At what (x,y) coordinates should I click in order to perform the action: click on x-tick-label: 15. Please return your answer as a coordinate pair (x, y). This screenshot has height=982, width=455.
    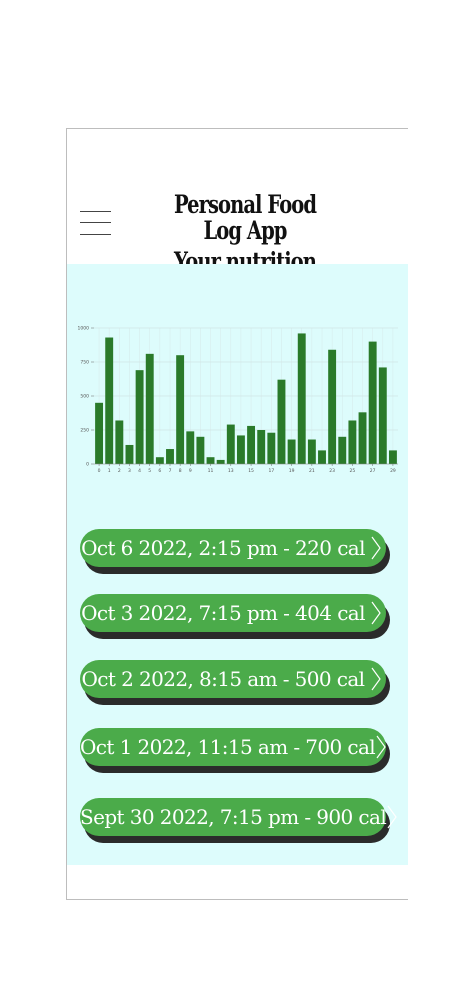
    Looking at the image, I should click on (251, 471).